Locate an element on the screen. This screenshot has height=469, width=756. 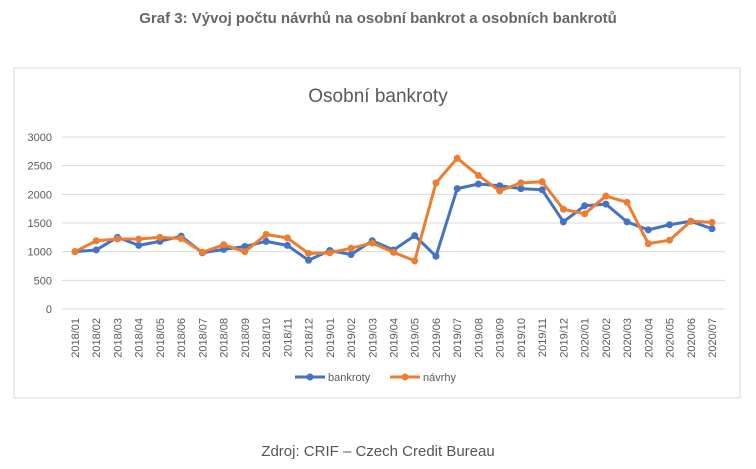
x-tick-label: 2020/07 is located at coordinates (713, 338).